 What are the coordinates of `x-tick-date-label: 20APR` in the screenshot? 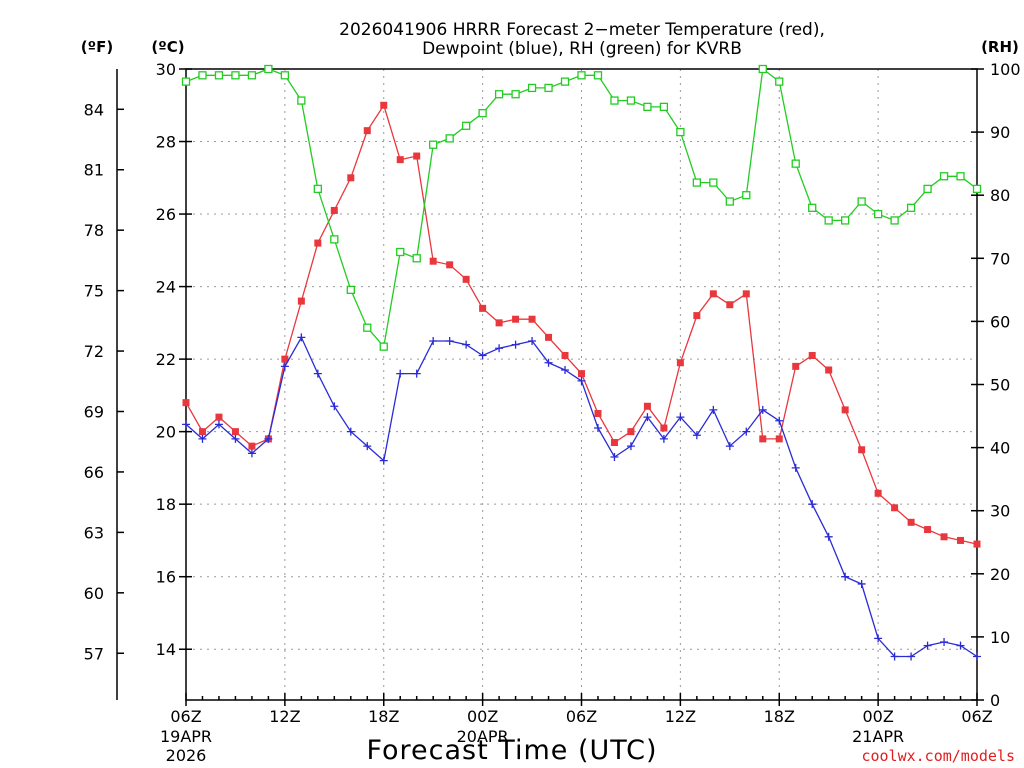 It's located at (483, 736).